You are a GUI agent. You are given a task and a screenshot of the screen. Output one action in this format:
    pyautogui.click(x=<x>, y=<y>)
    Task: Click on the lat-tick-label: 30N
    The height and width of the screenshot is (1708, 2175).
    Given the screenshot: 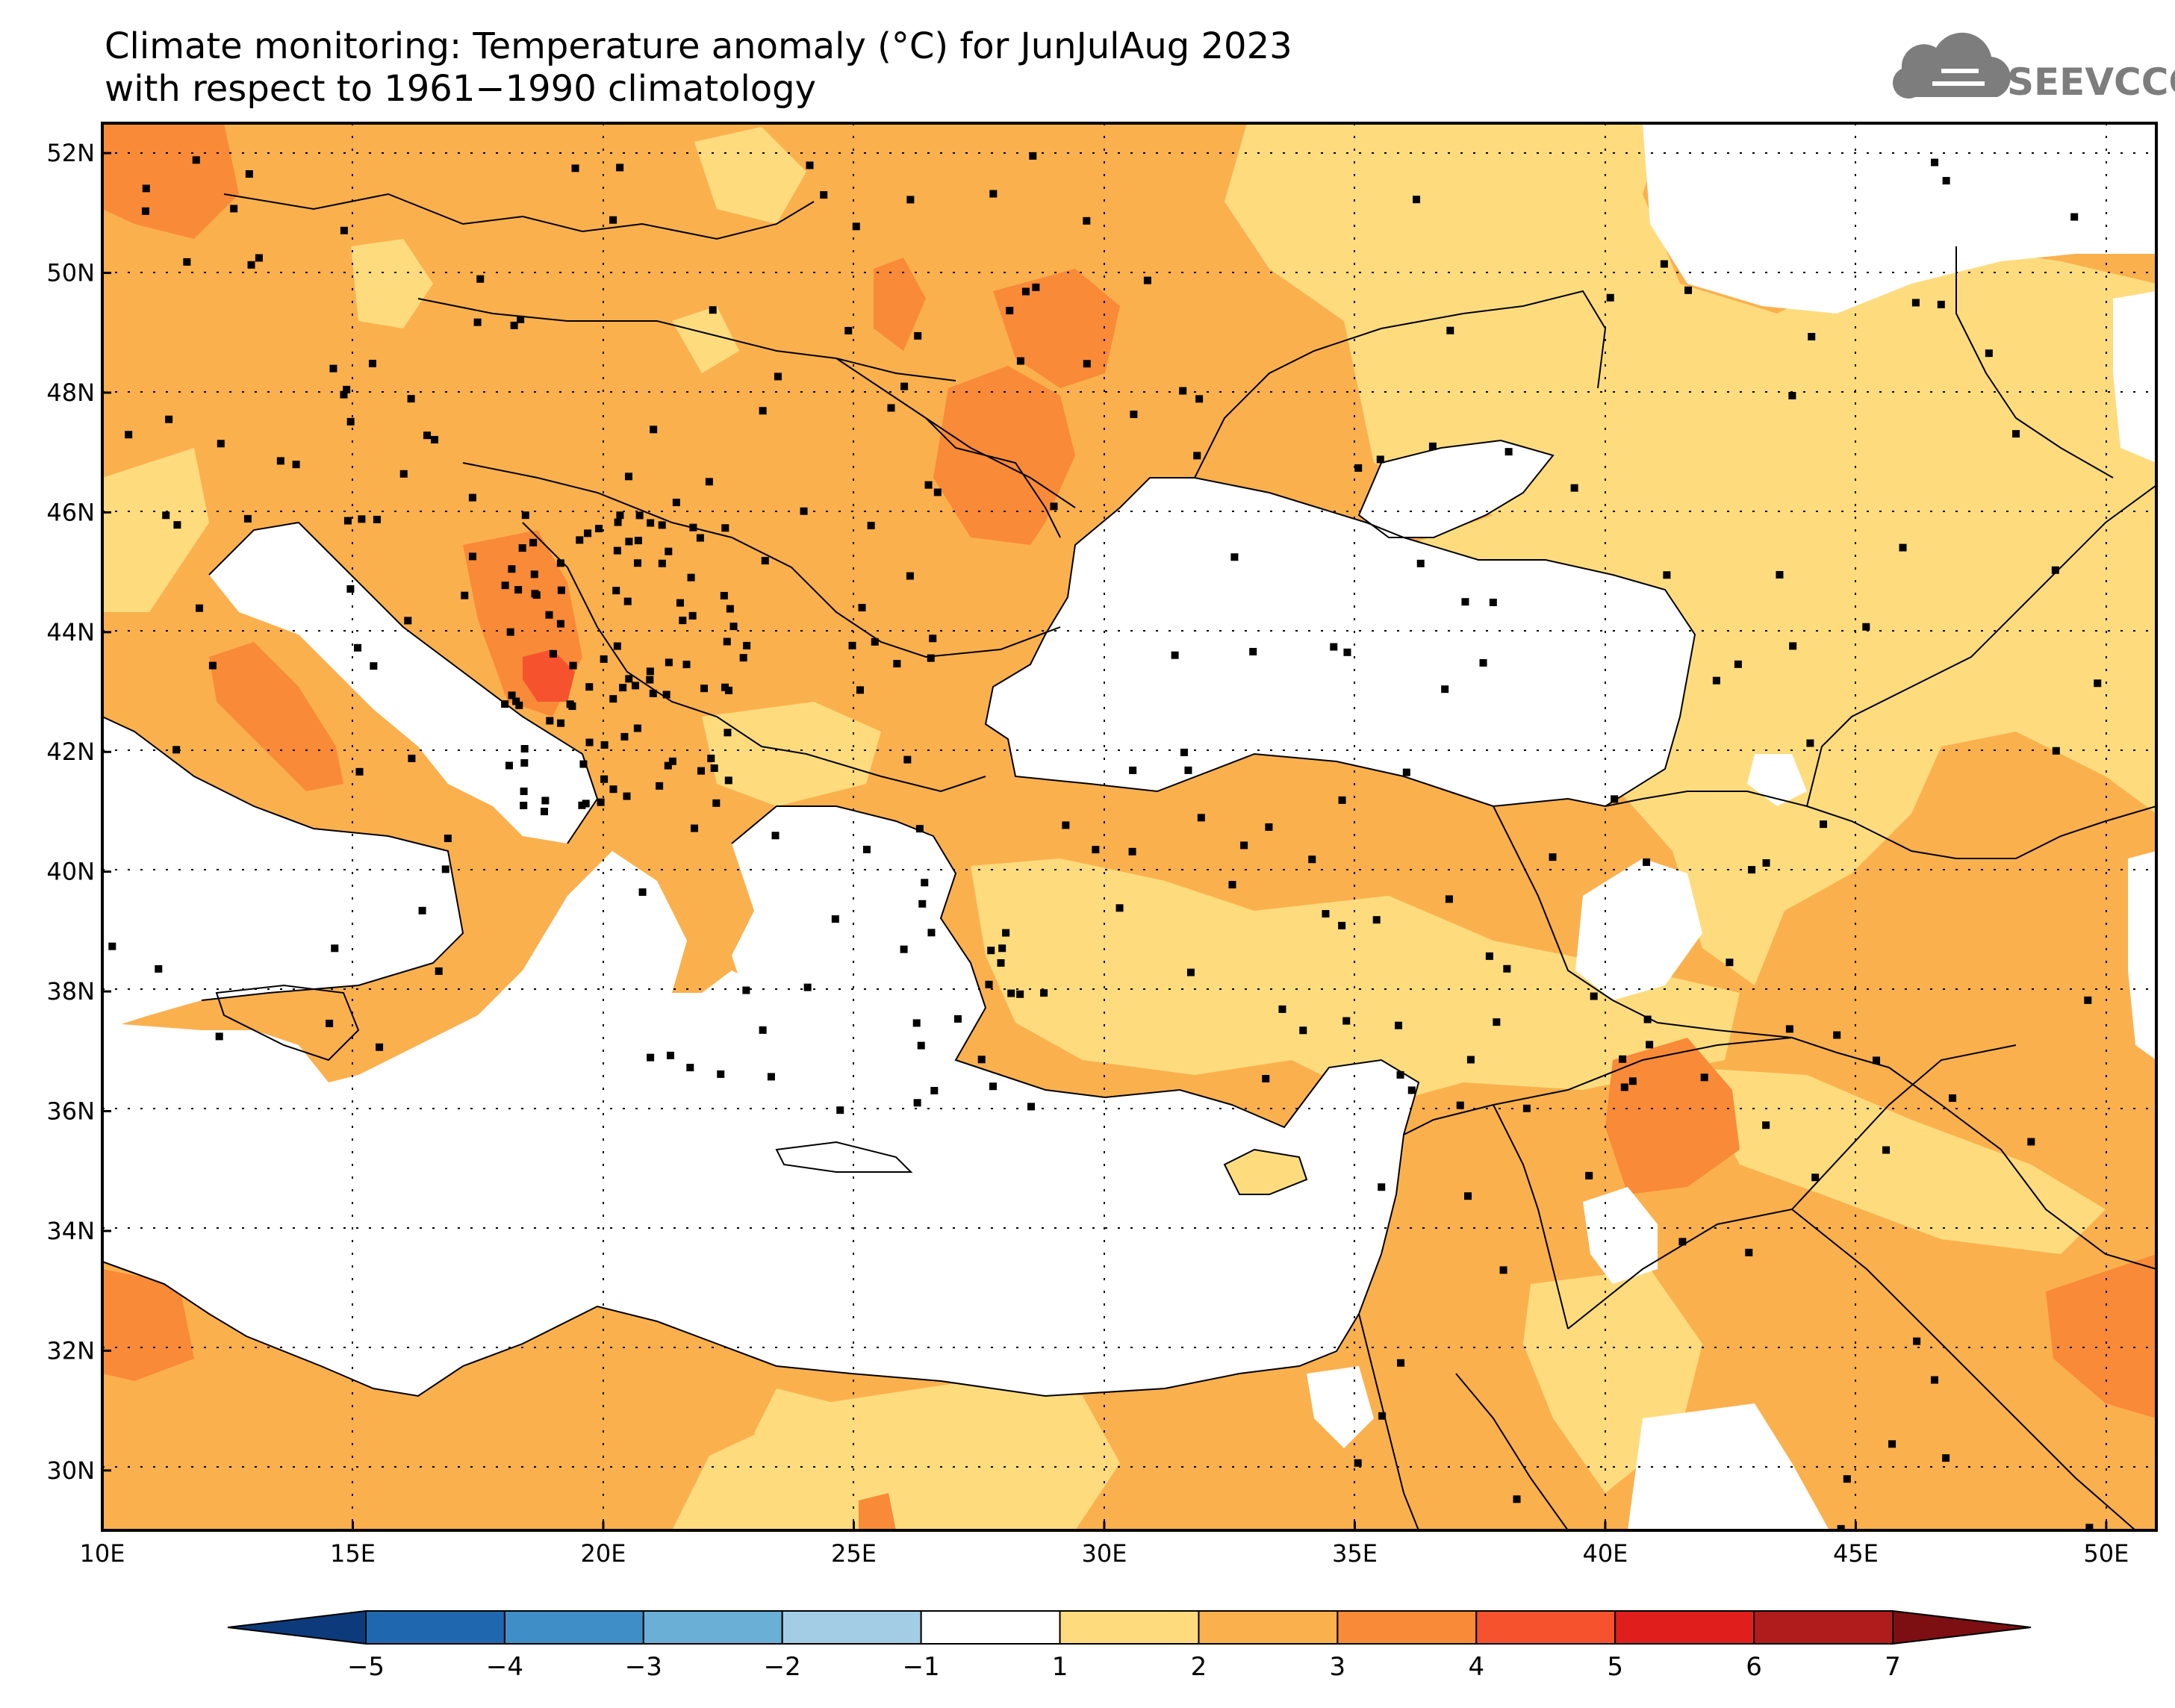 What is the action you would take?
    pyautogui.click(x=70, y=1470)
    